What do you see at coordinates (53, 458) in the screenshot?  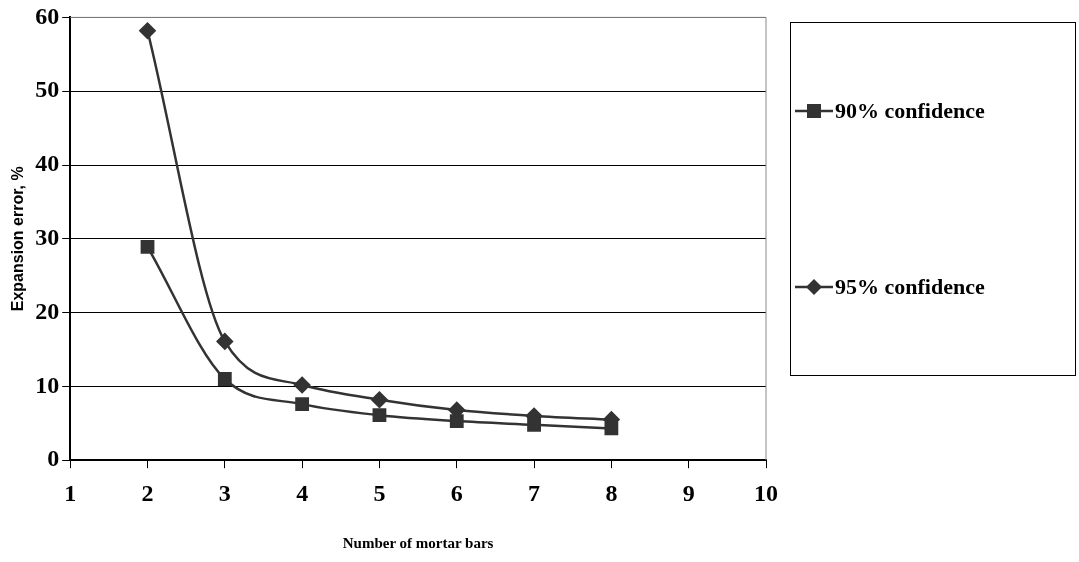 I see `y-tick-label: 0` at bounding box center [53, 458].